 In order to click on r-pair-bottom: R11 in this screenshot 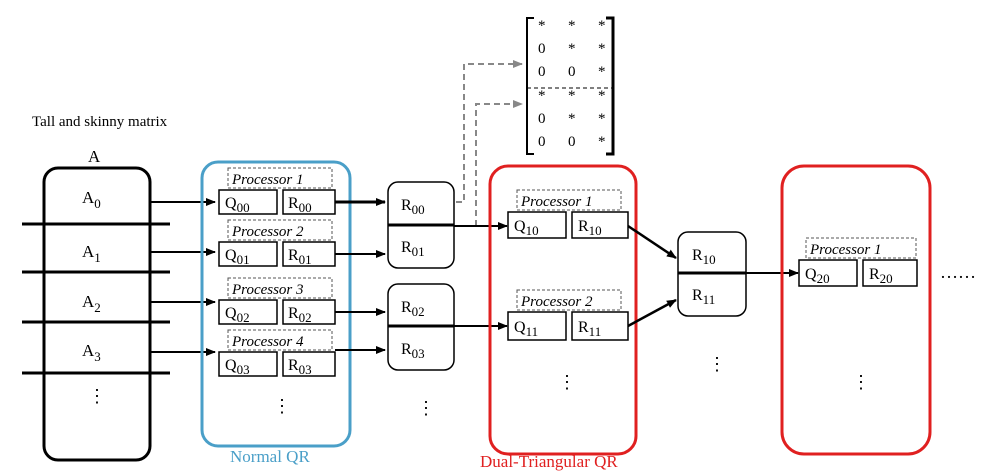, I will do `click(703, 297)`.